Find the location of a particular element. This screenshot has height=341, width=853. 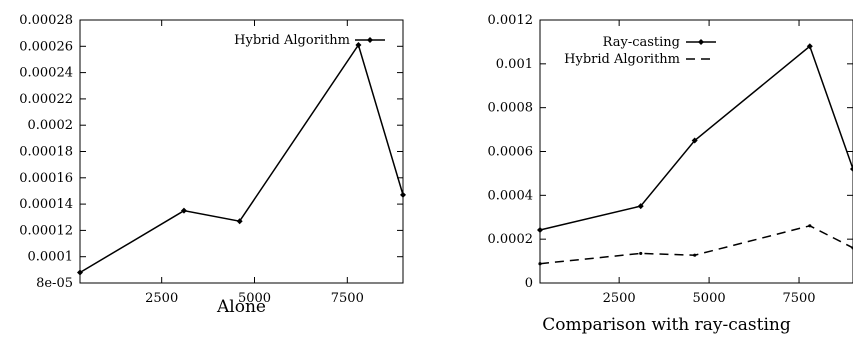

y-tick-label: 0.00012 is located at coordinates (46, 230).